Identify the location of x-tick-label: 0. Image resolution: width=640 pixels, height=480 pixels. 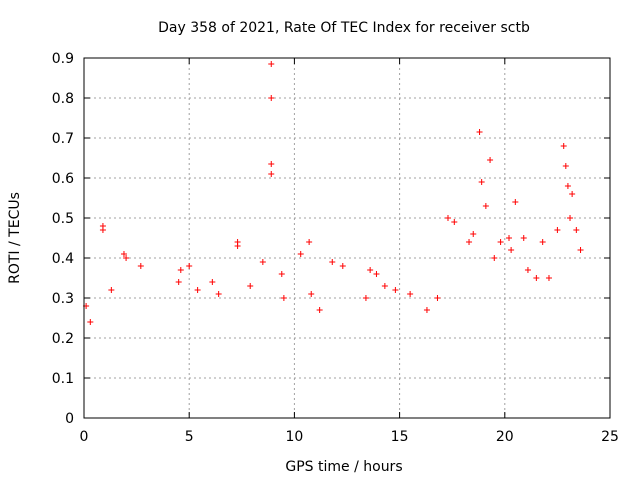
(84, 437).